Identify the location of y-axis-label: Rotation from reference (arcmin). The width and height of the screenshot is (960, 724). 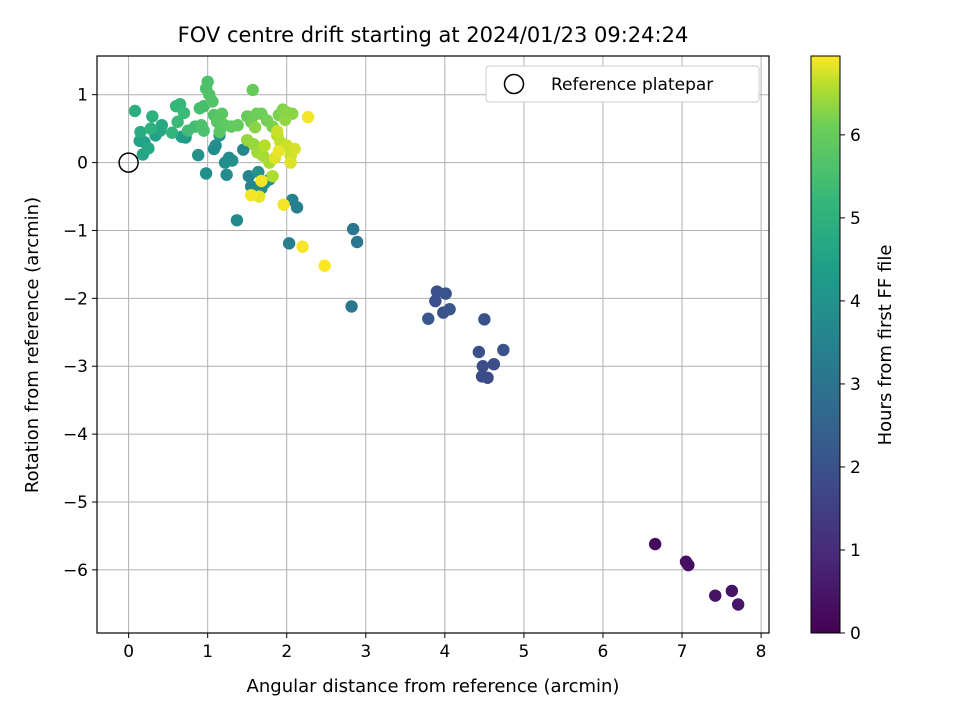
(32, 345).